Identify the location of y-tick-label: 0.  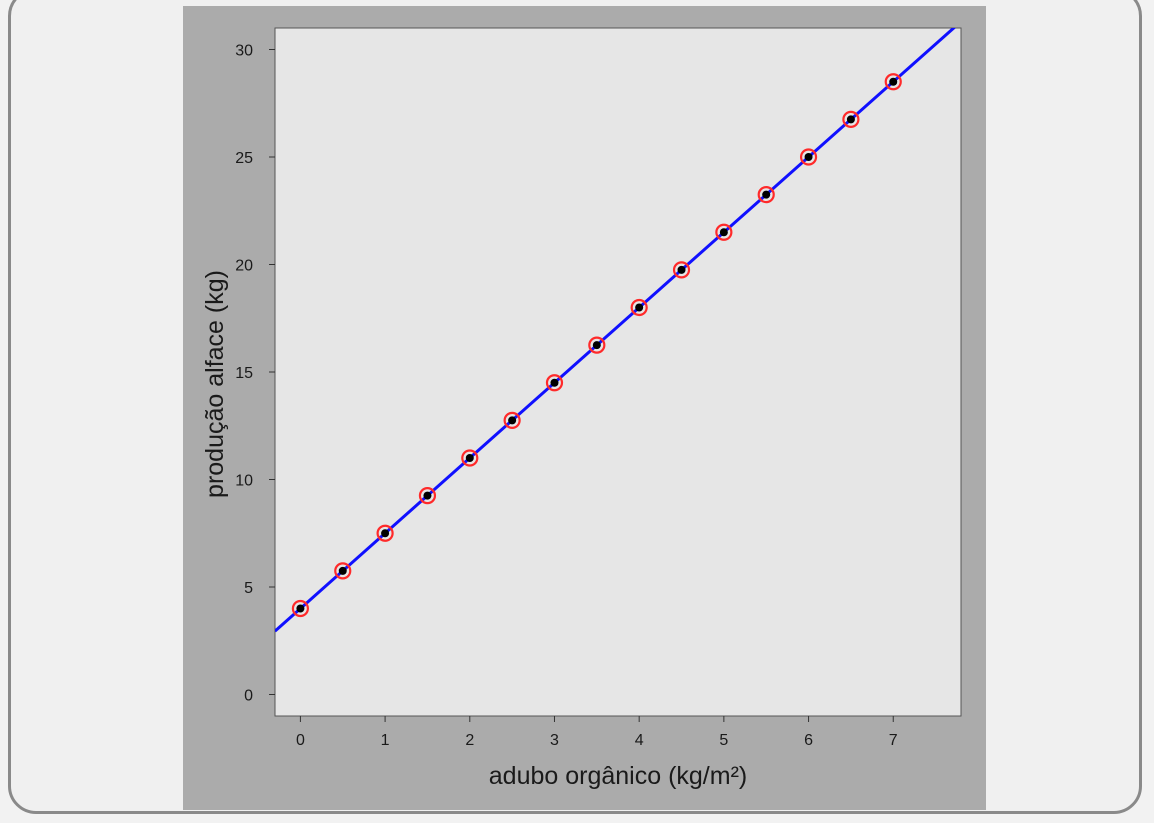
(248, 696).